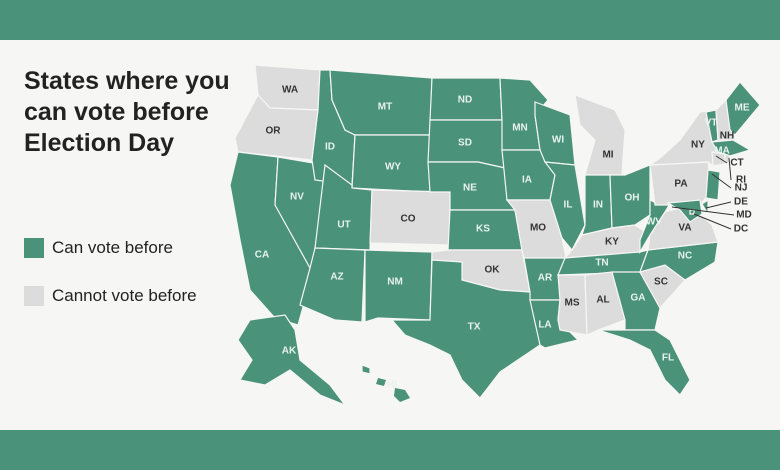 This screenshot has height=470, width=780. I want to click on state-label-vt: VT, so click(711, 123).